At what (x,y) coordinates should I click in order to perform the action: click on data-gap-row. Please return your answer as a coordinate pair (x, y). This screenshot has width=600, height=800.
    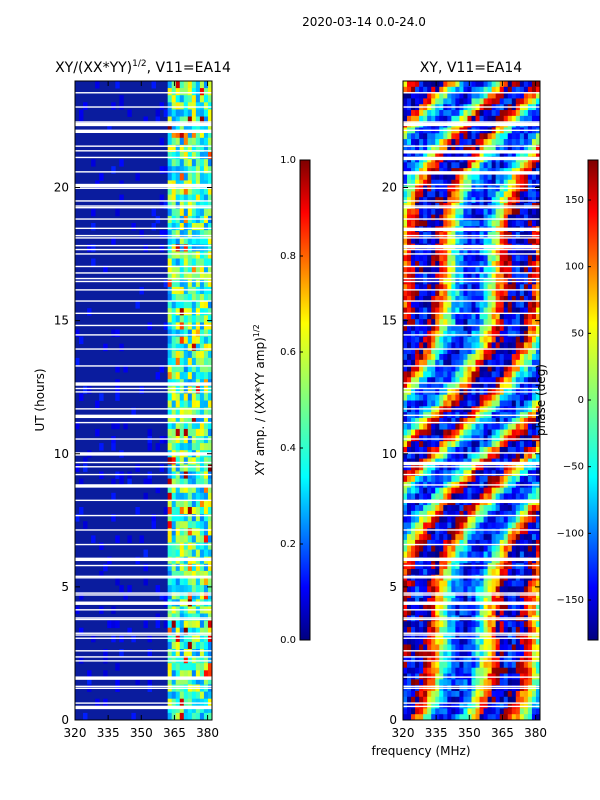
    Looking at the image, I should click on (143, 530).